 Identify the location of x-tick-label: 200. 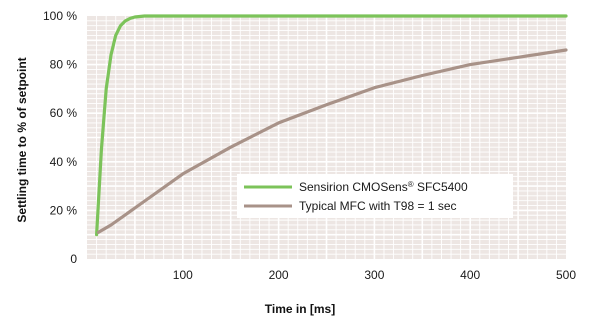
(279, 275).